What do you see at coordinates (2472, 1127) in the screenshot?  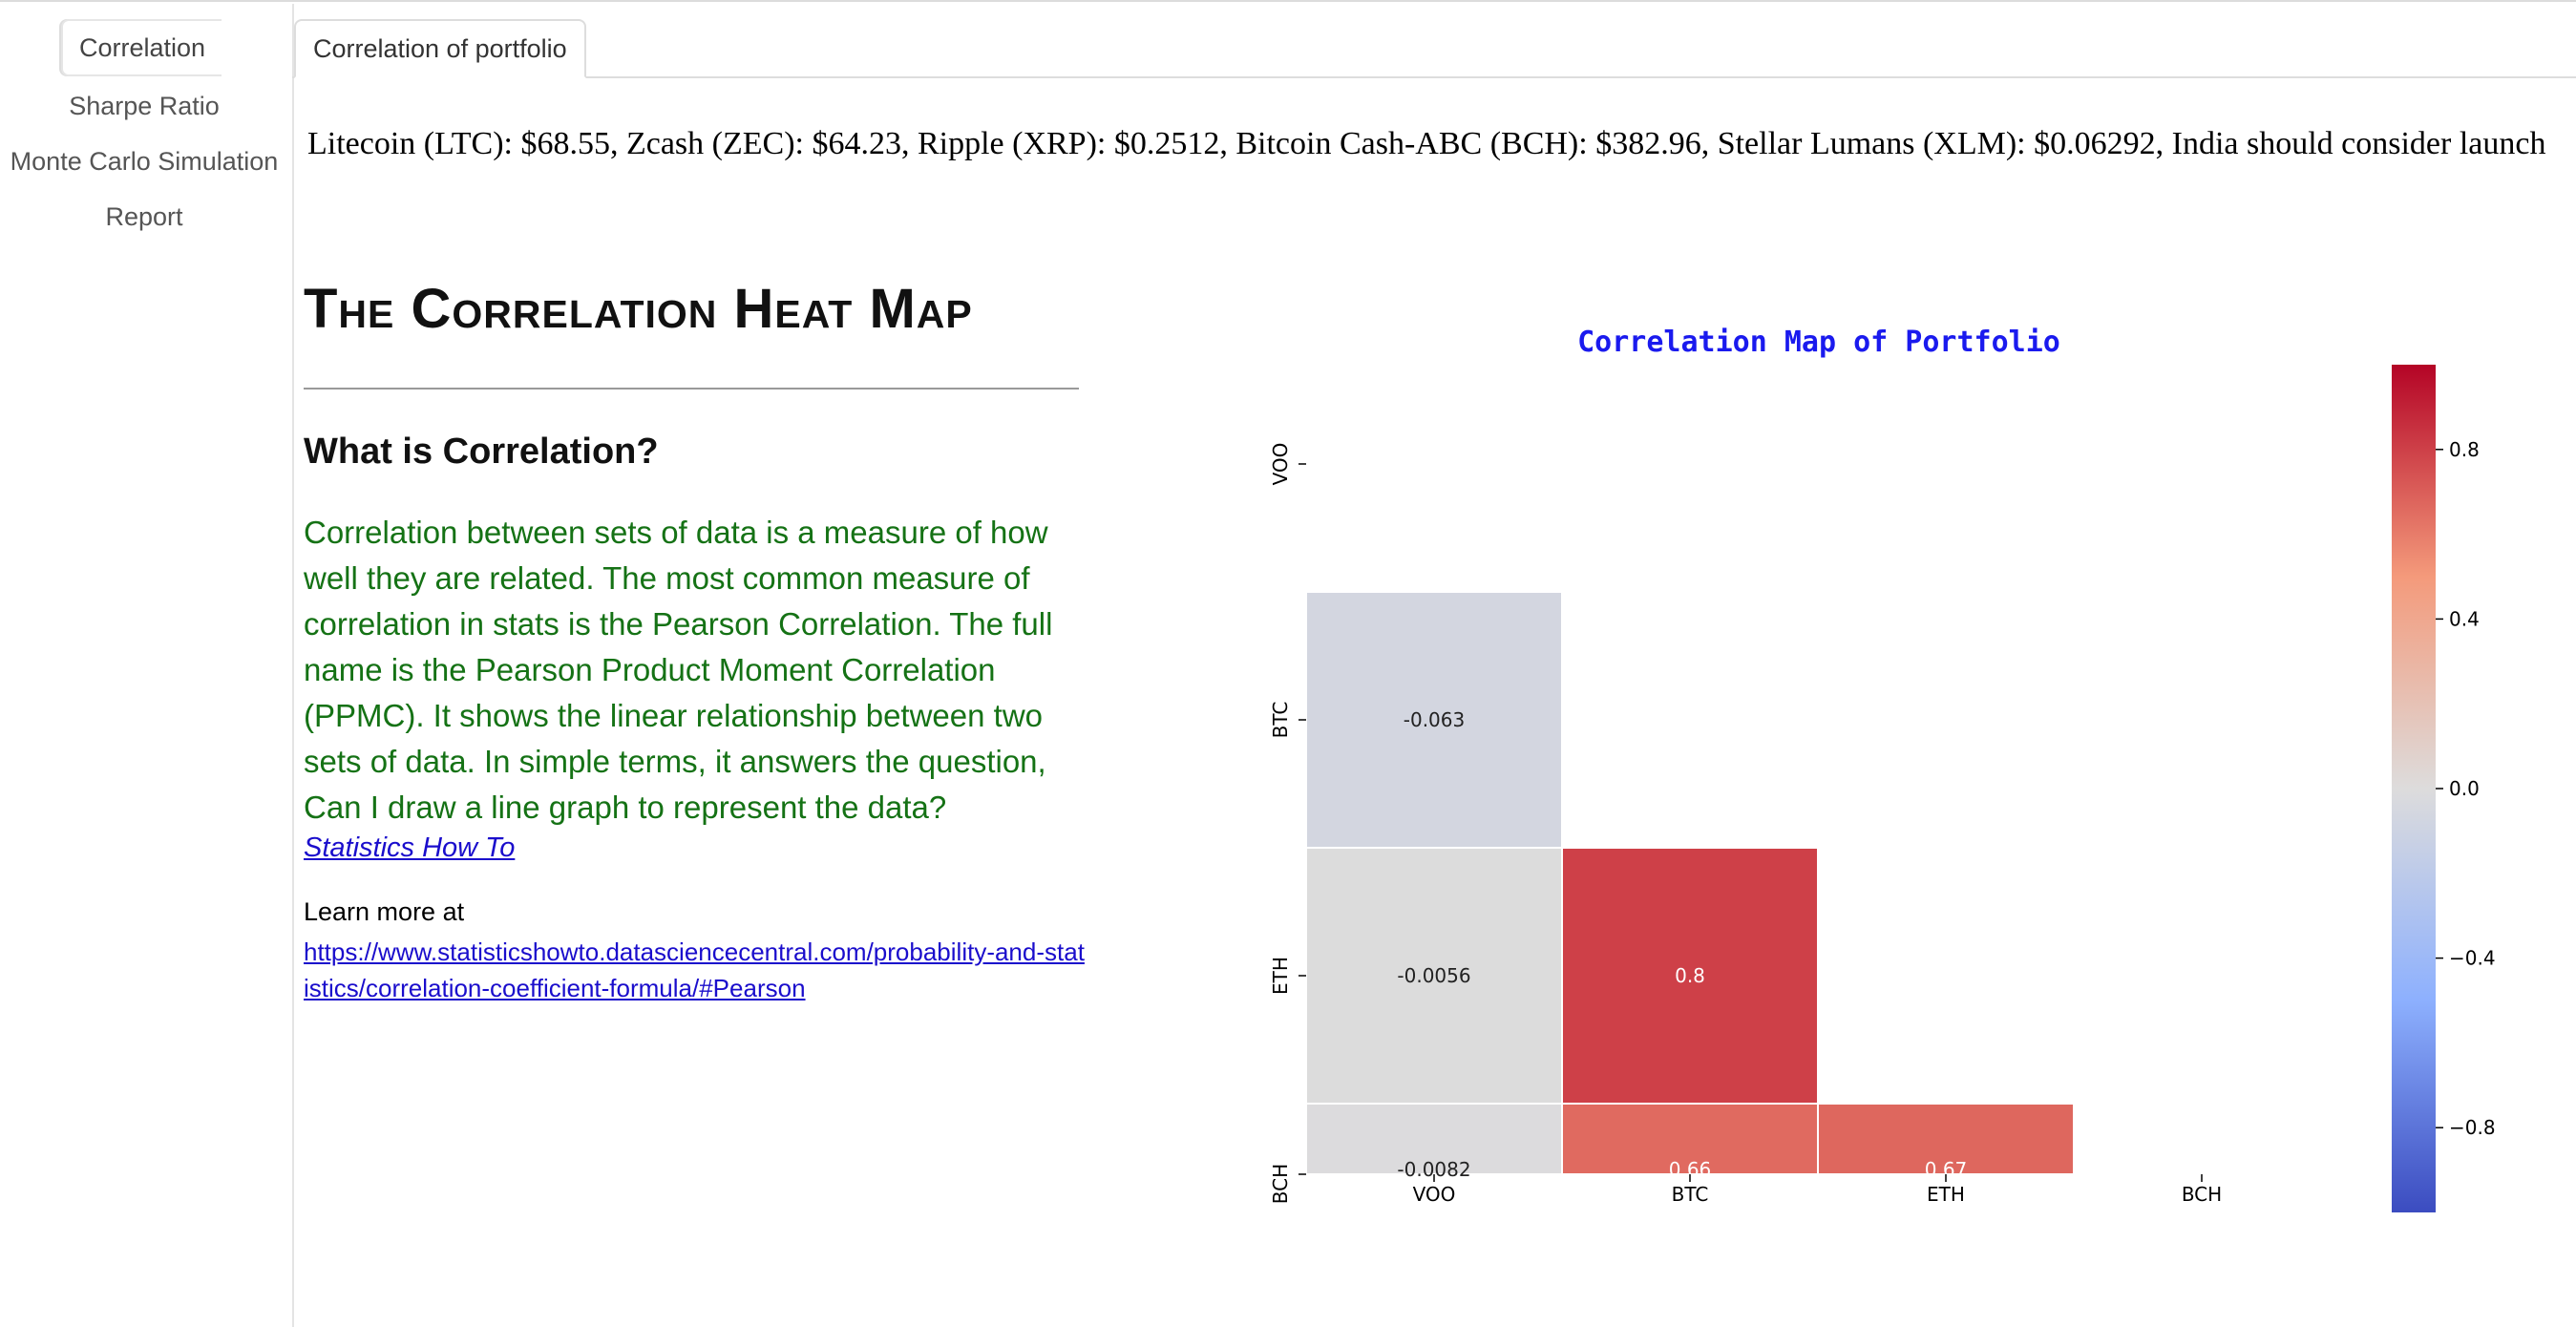 I see `colorbar-tick-label: −0.8` at bounding box center [2472, 1127].